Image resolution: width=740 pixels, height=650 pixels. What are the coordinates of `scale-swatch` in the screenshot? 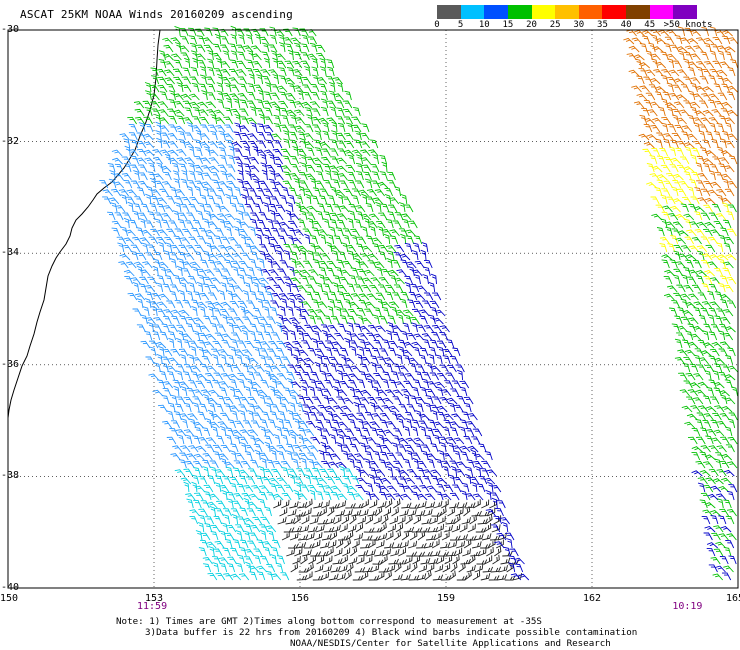 It's located at (567, 12).